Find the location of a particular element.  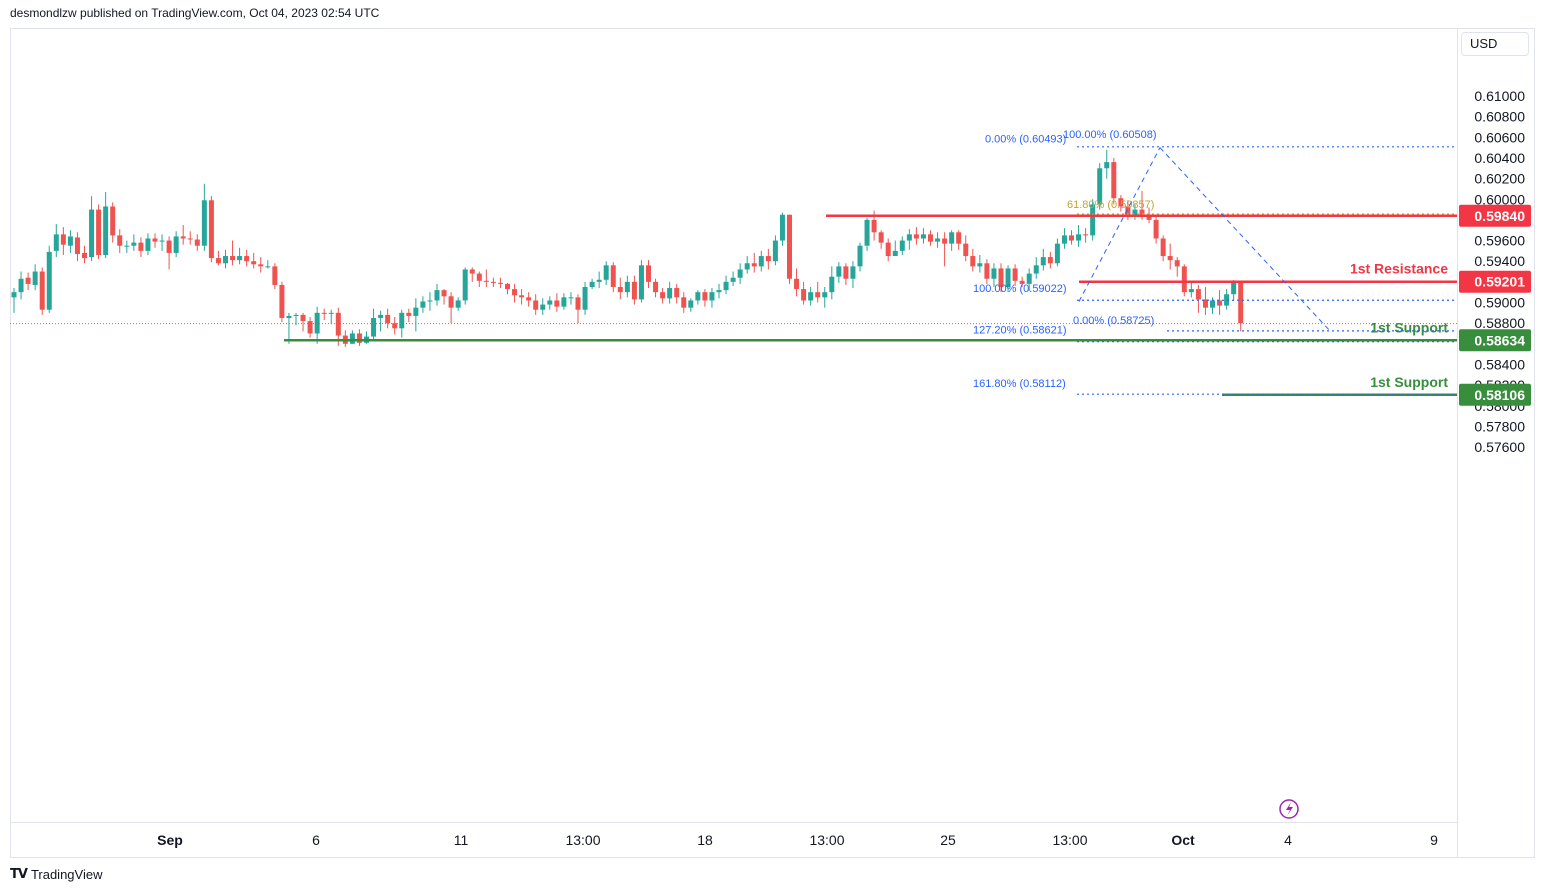

x-tick-label: Sep is located at coordinates (170, 840).